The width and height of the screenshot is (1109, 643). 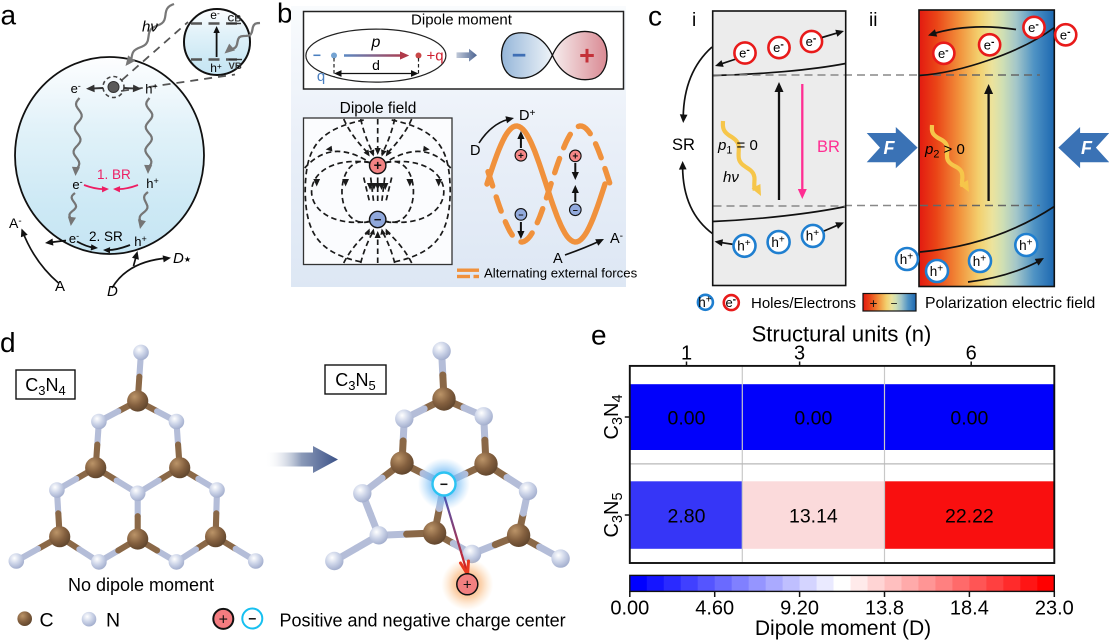 I want to click on svg-text: Dipole field, so click(x=378, y=108).